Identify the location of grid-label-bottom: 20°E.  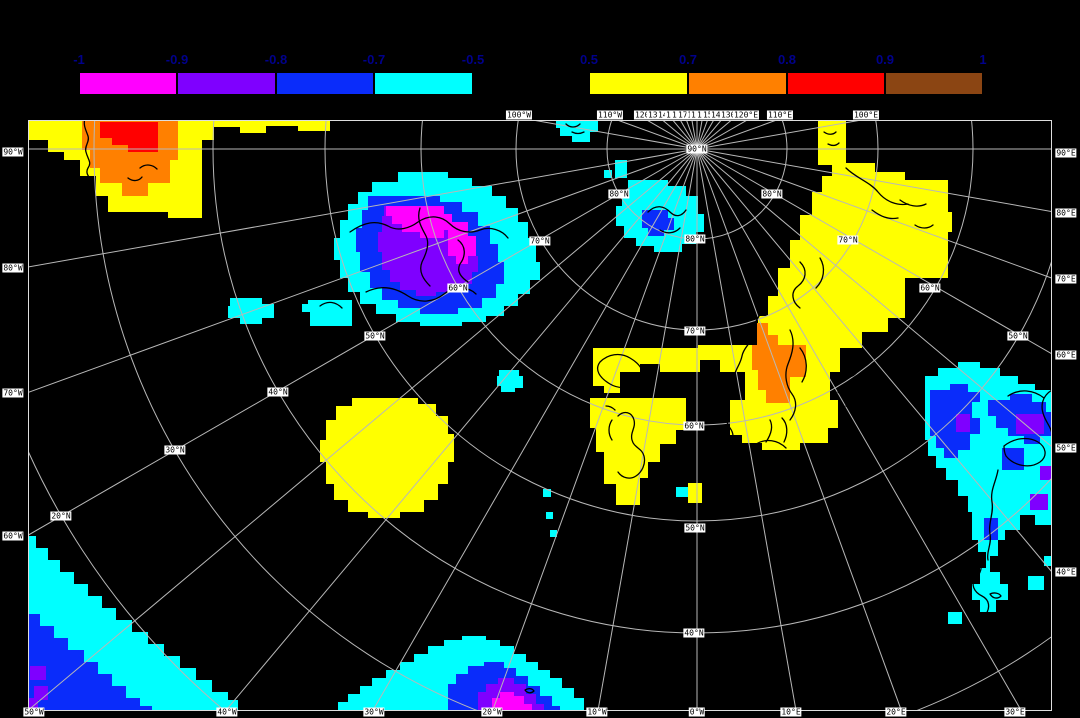
(896, 712).